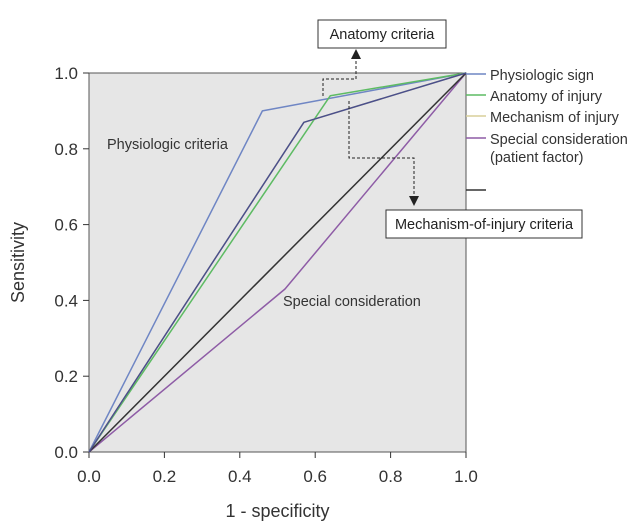 Image resolution: width=635 pixels, height=527 pixels. I want to click on x-tick-label: 0.8, so click(391, 476).